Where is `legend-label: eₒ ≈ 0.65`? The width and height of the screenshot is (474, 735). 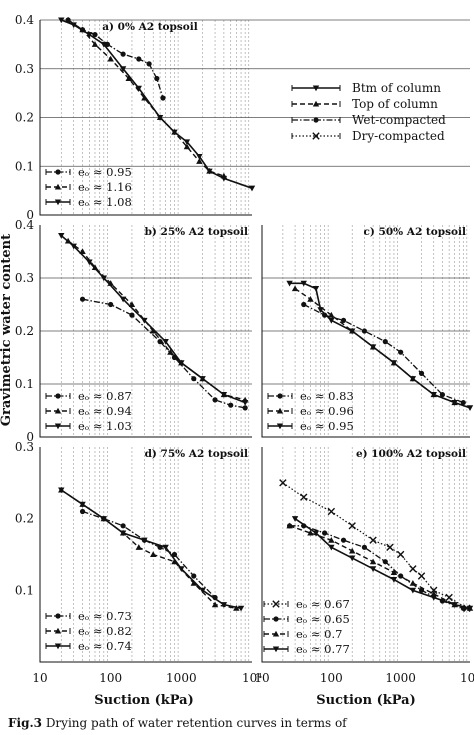 legend-label: eₒ ≈ 0.65 is located at coordinates (323, 619).